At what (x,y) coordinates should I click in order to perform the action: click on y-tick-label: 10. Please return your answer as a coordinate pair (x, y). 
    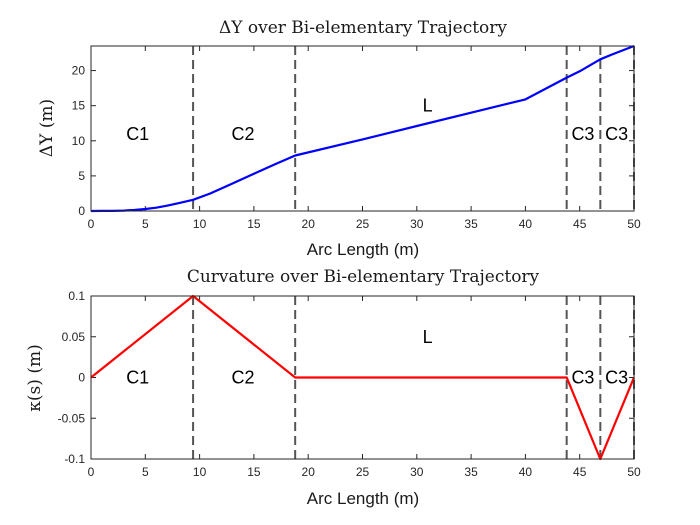
    Looking at the image, I should click on (79, 141).